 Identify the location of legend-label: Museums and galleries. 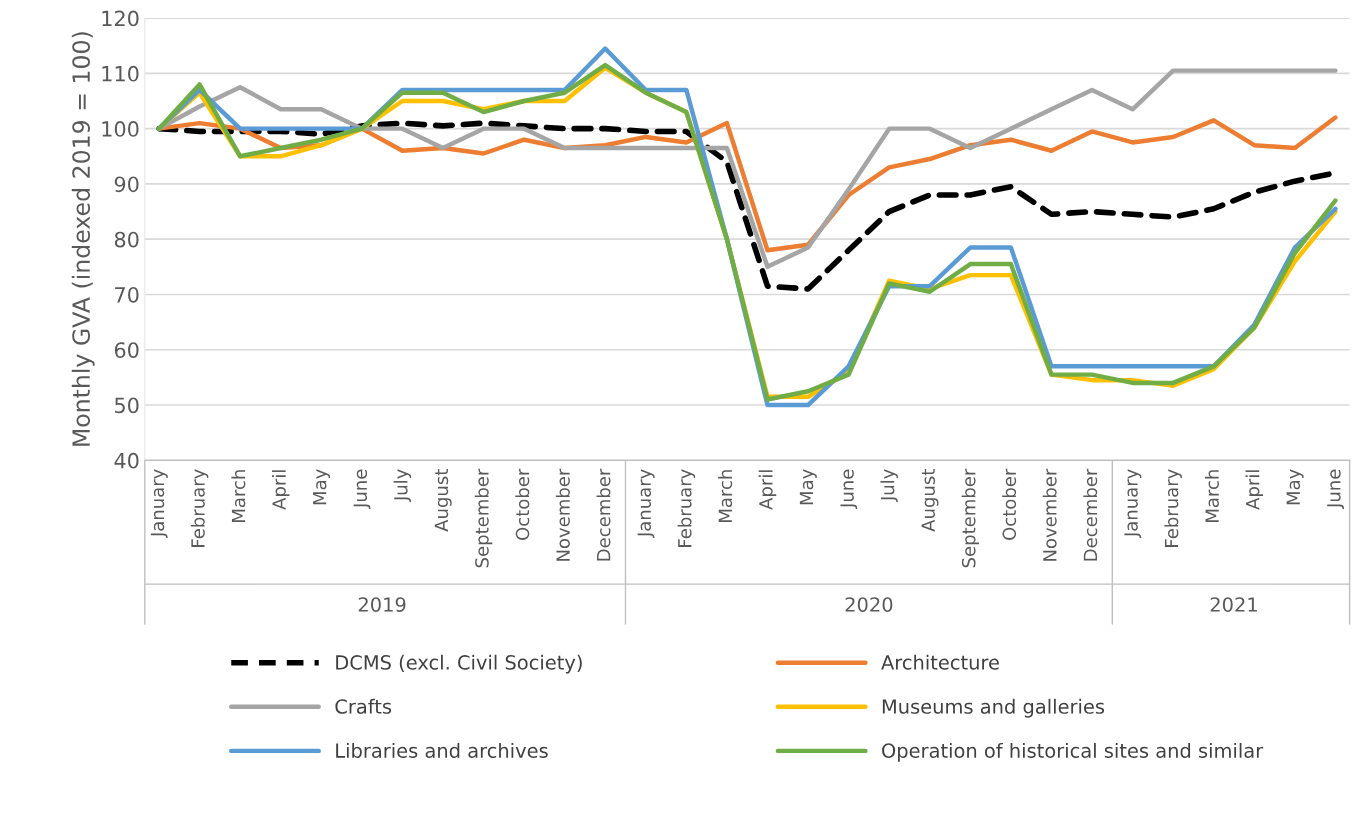
(993, 708).